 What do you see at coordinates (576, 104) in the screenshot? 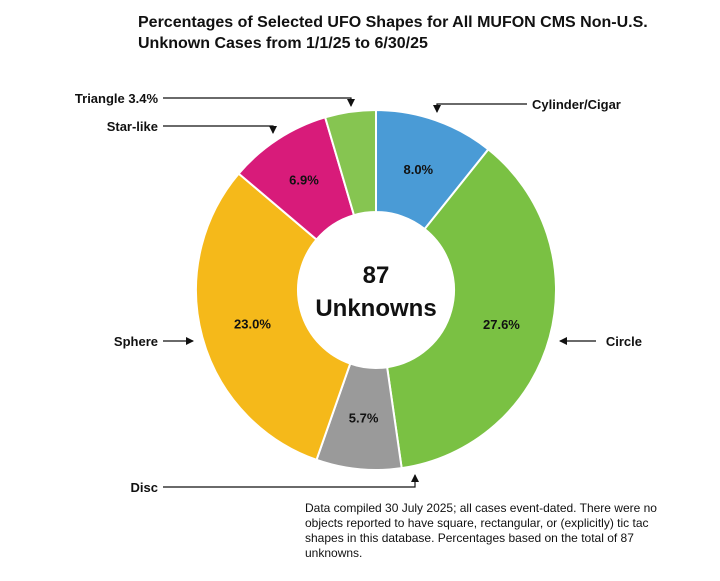
I see `callout-label: Cylinder/Cigar` at bounding box center [576, 104].